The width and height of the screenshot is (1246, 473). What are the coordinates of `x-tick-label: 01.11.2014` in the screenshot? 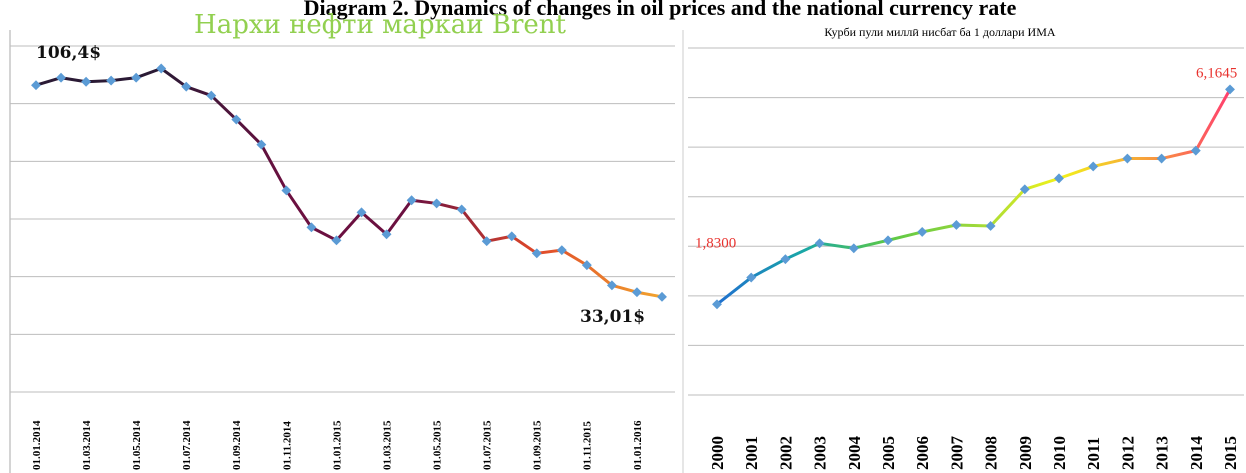 It's located at (287, 445).